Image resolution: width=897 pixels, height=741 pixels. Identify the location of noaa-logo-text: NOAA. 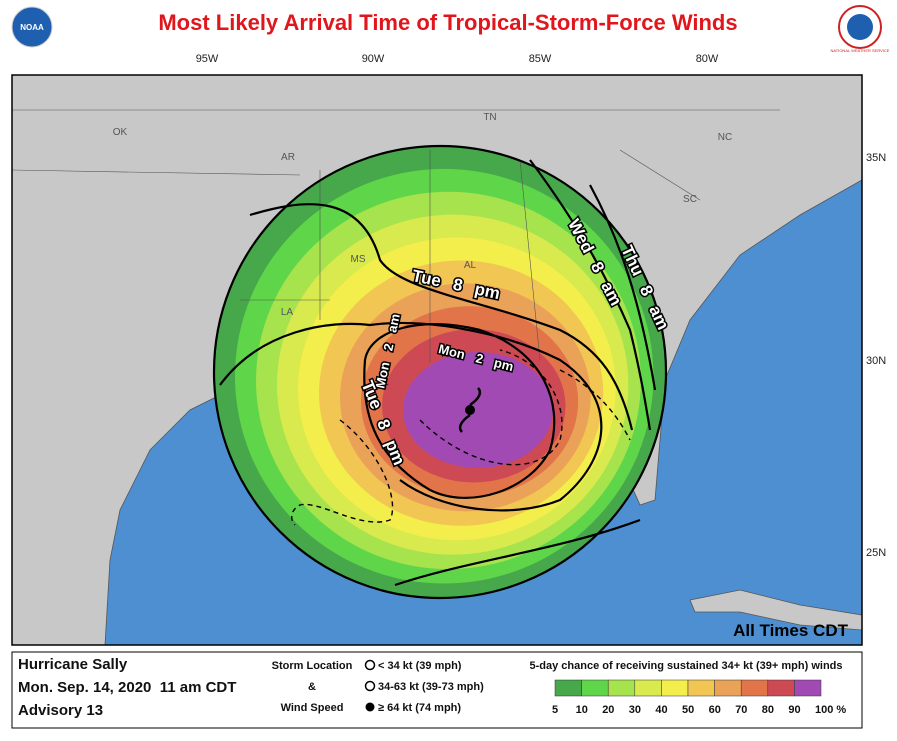
(32, 27).